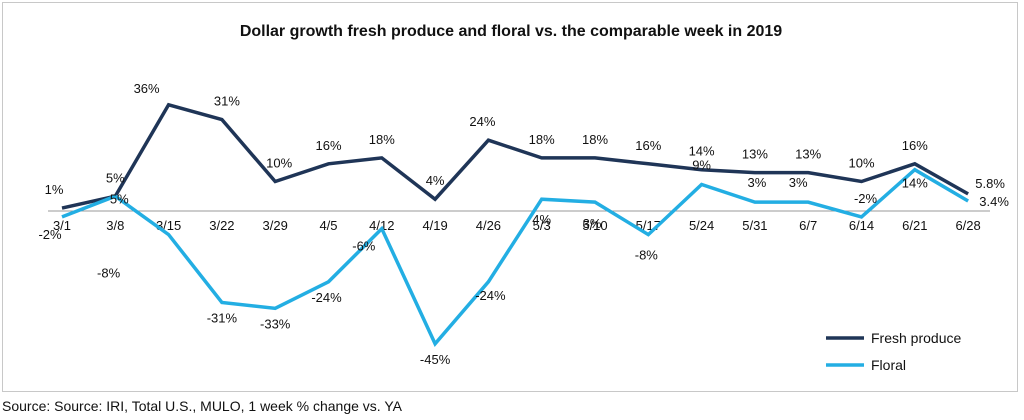  I want to click on x-tick-label: 4/5, so click(328, 225).